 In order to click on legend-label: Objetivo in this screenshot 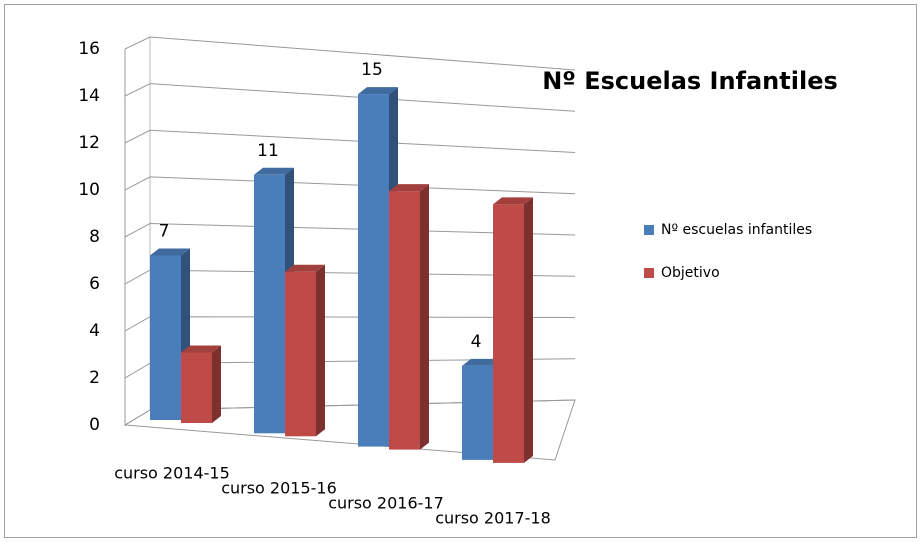, I will do `click(690, 273)`.